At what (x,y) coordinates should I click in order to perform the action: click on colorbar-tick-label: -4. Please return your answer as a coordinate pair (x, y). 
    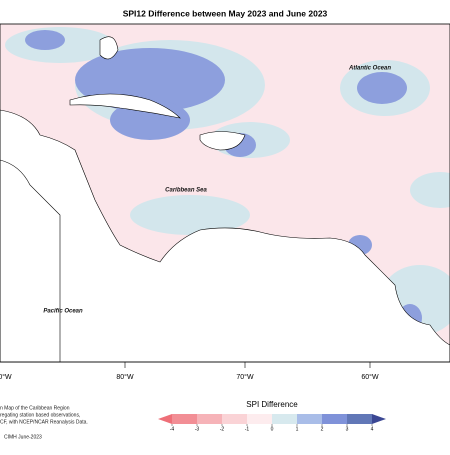
    Looking at the image, I should click on (172, 429).